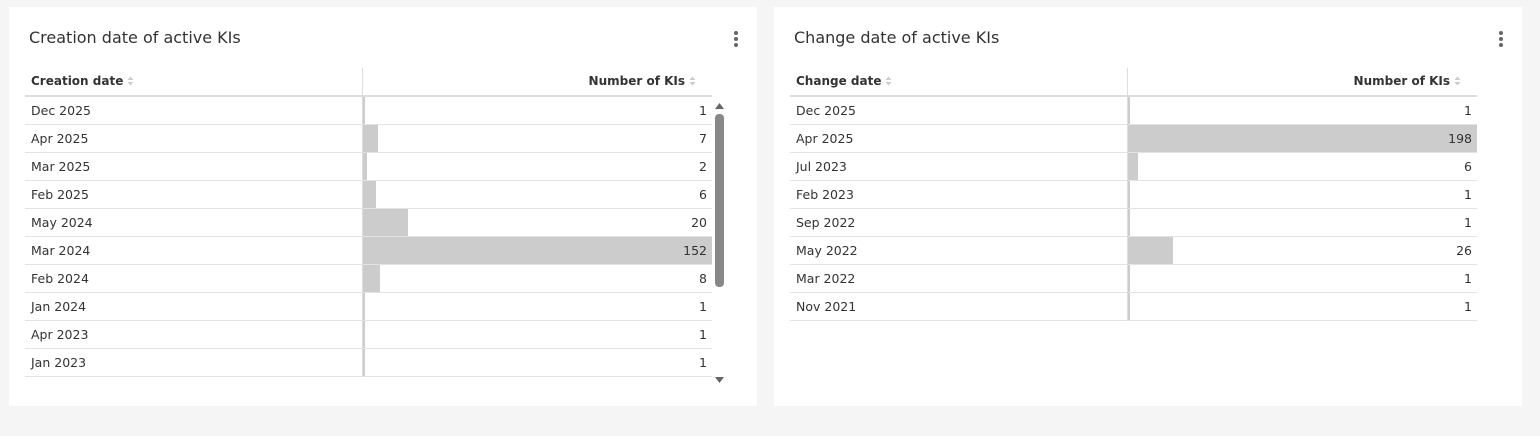 This screenshot has height=436, width=1540. Describe the element at coordinates (60, 278) in the screenshot. I see `date-cell: Feb 2024` at that location.